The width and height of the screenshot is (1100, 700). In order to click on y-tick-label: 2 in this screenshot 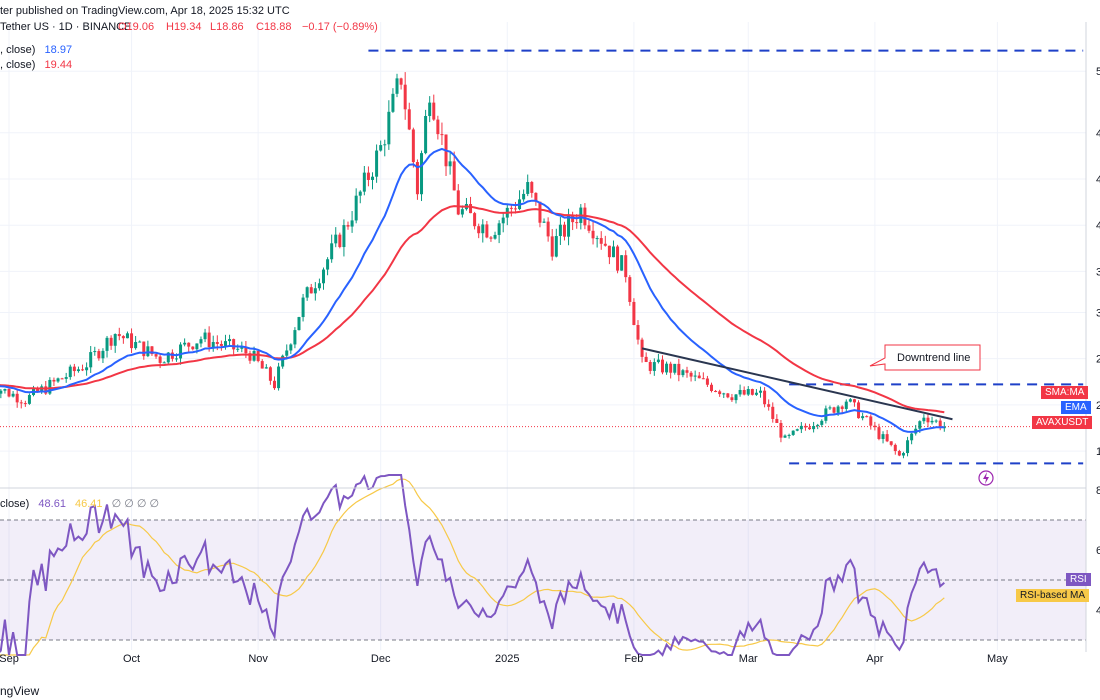, I will do `click(1098, 406)`.